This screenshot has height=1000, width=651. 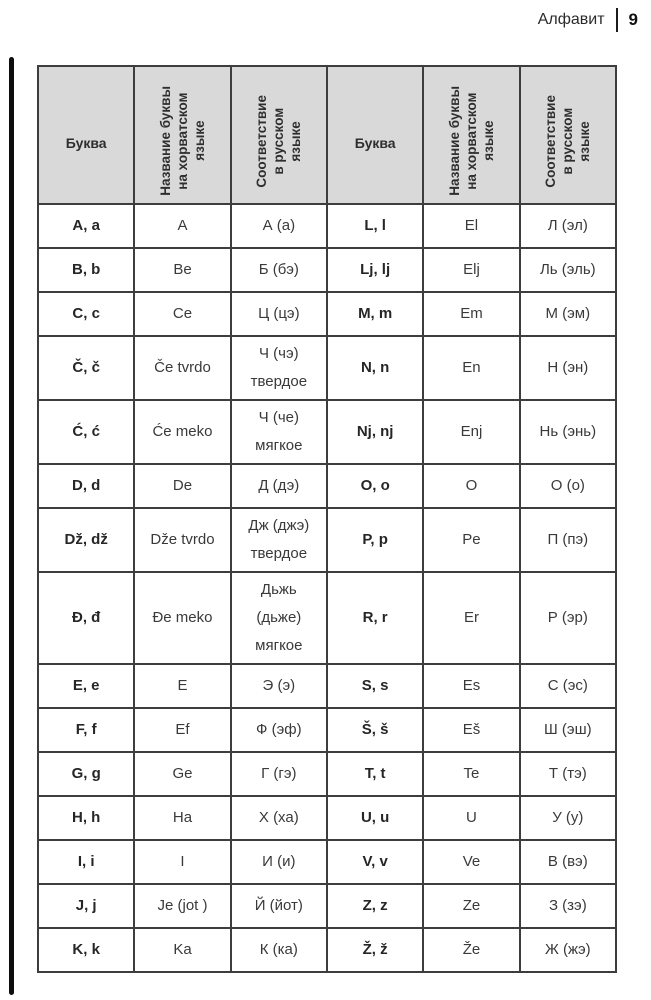 What do you see at coordinates (471, 818) in the screenshot?
I see `croatian-name-cell: U` at bounding box center [471, 818].